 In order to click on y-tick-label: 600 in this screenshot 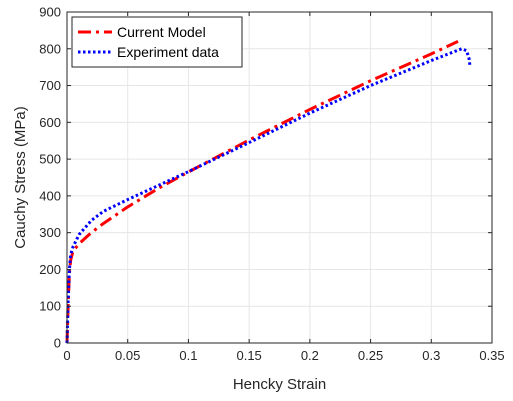, I will do `click(50, 122)`.